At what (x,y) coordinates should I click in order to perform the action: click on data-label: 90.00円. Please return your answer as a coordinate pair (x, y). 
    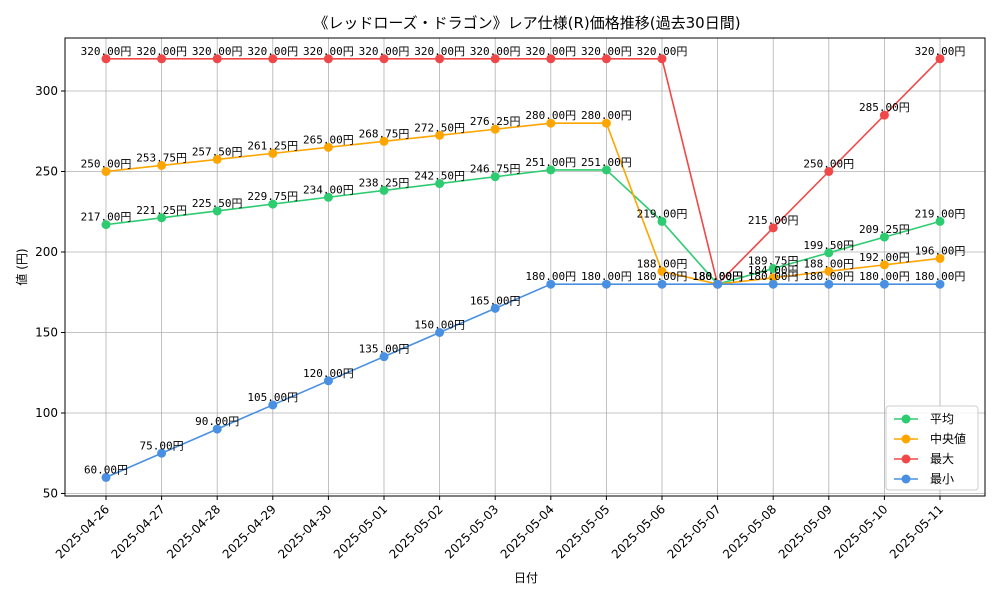
    Looking at the image, I should click on (217, 421).